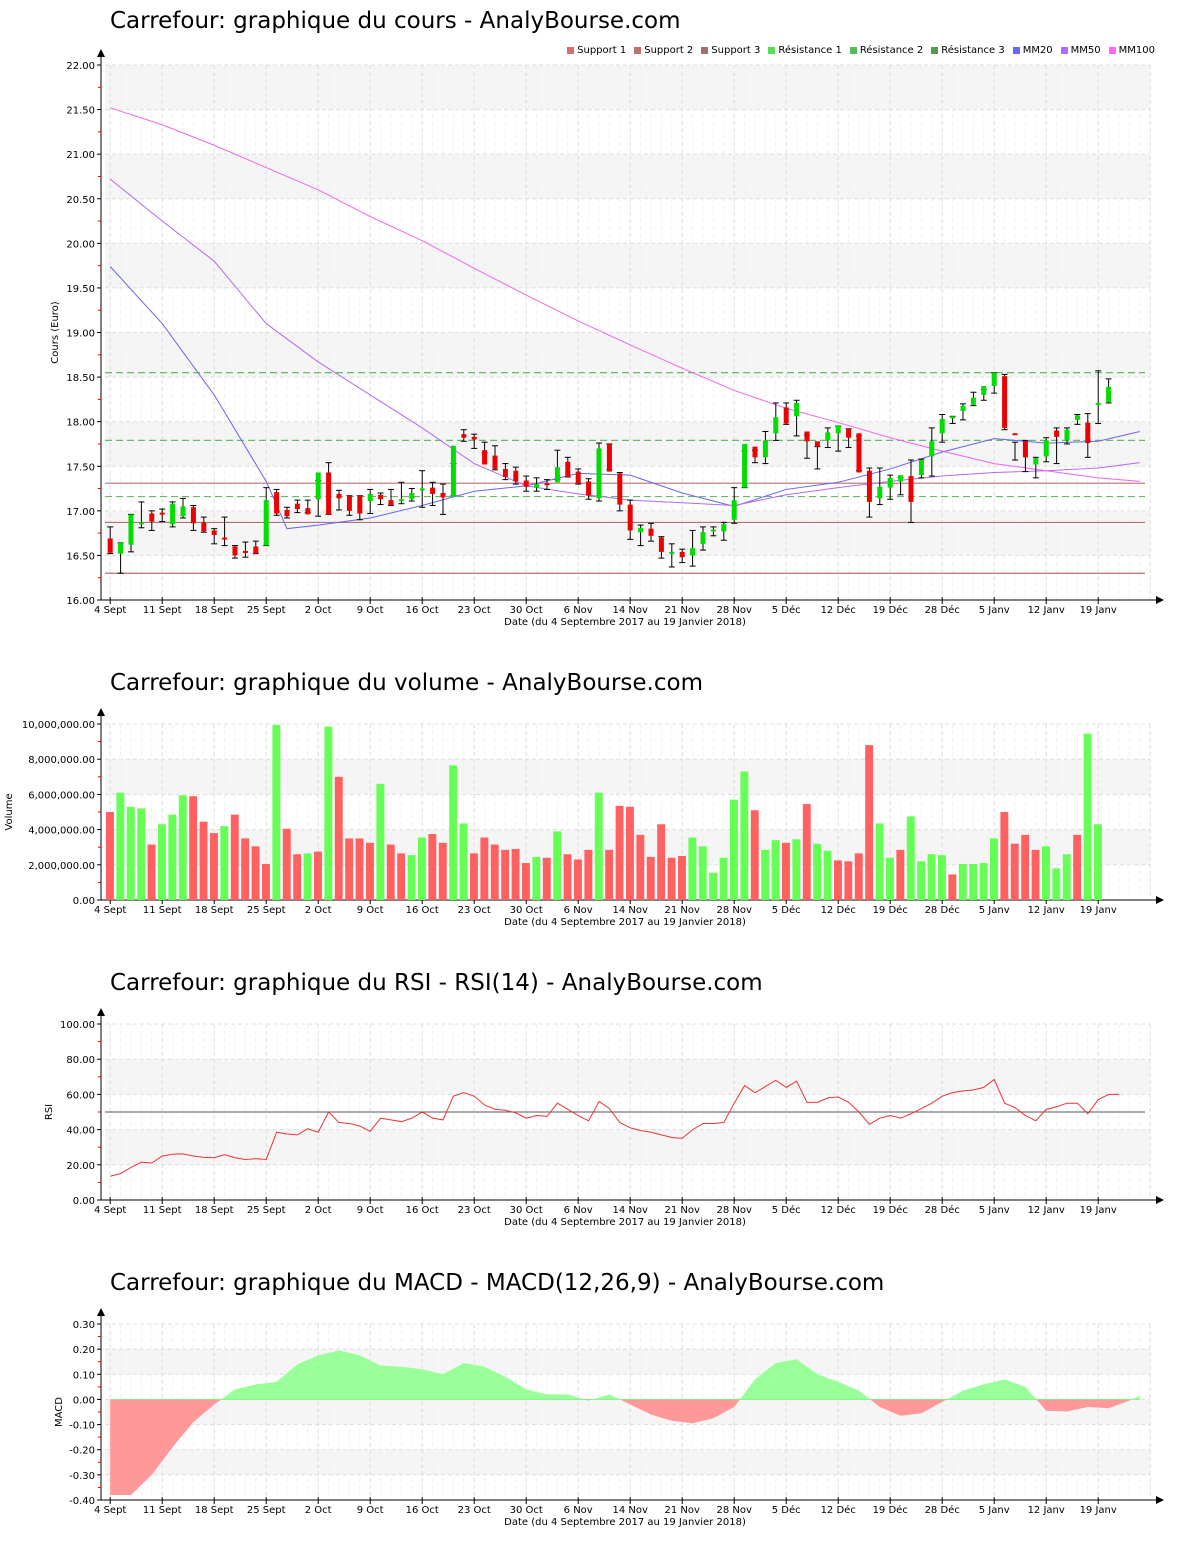  I want to click on moving-average-mm20, so click(624, 398).